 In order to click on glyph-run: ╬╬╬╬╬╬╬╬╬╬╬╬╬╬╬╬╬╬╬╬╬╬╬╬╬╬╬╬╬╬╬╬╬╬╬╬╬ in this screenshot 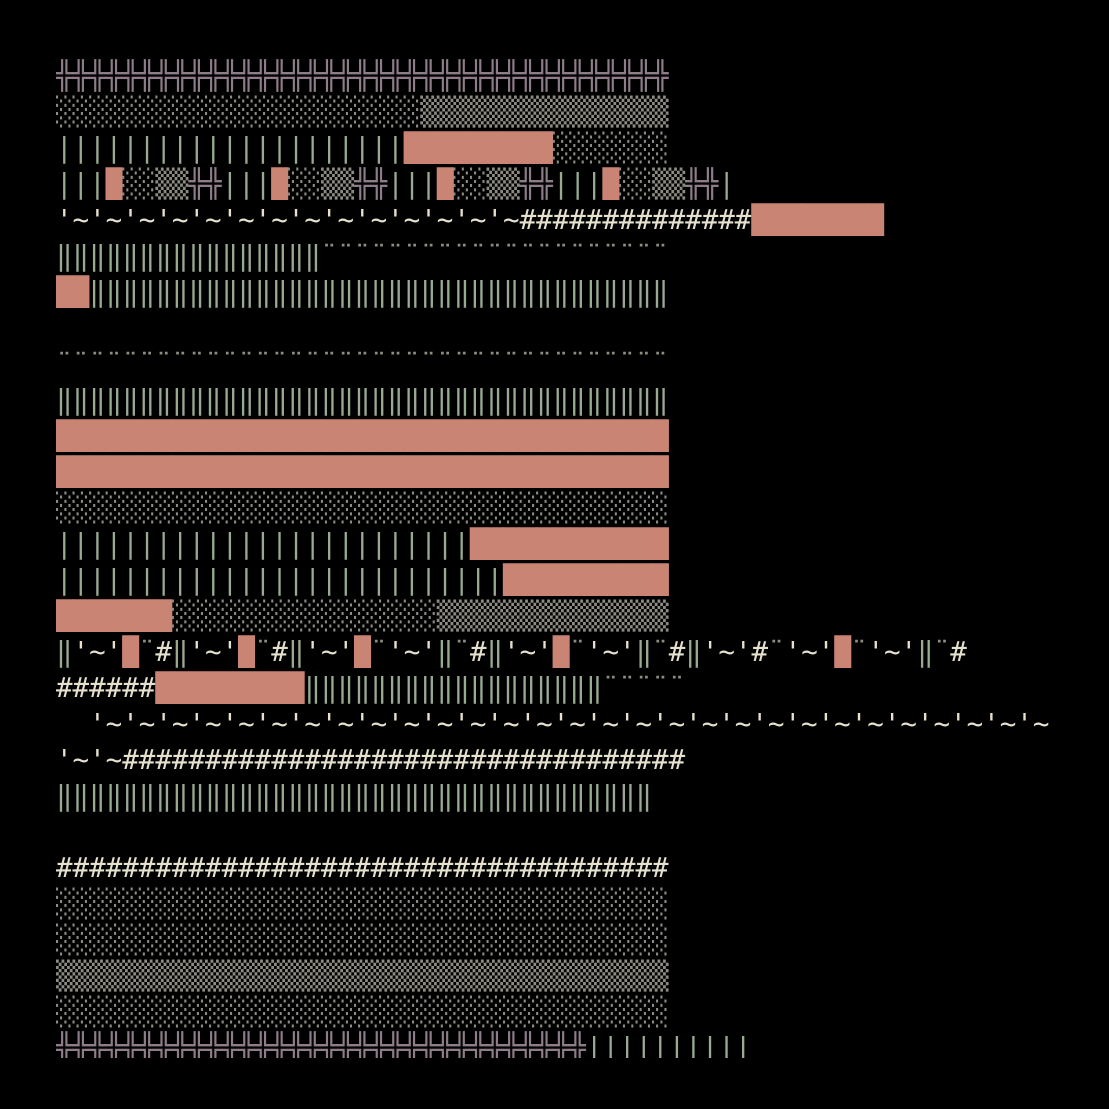, I will do `click(362, 76)`.